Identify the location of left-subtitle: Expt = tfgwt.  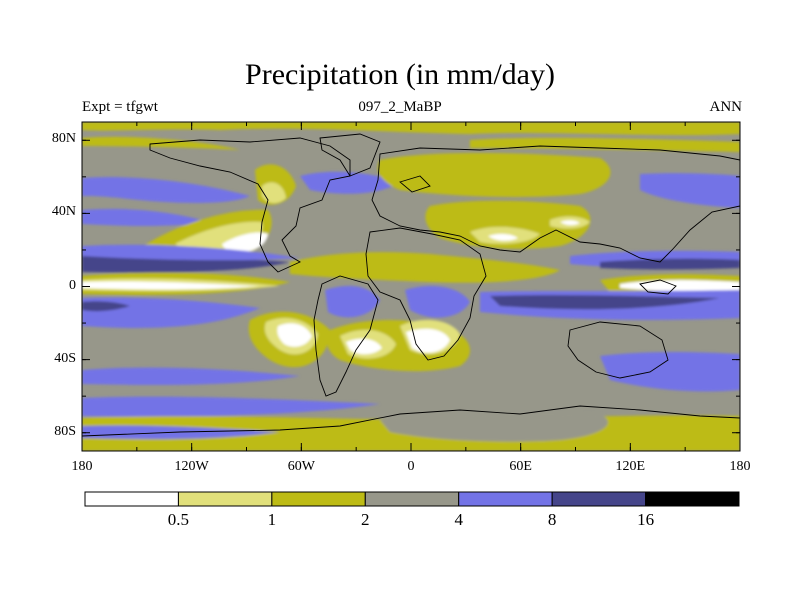
(120, 107).